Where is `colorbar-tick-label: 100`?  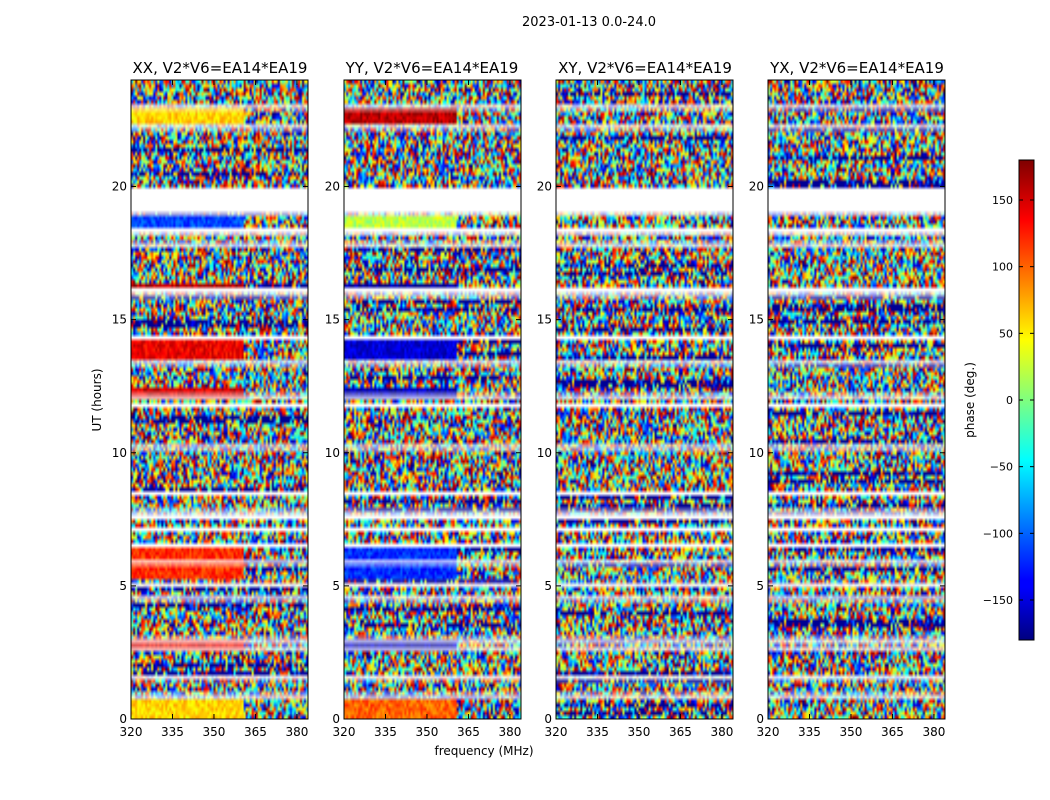 colorbar-tick-label: 100 is located at coordinates (1002, 267).